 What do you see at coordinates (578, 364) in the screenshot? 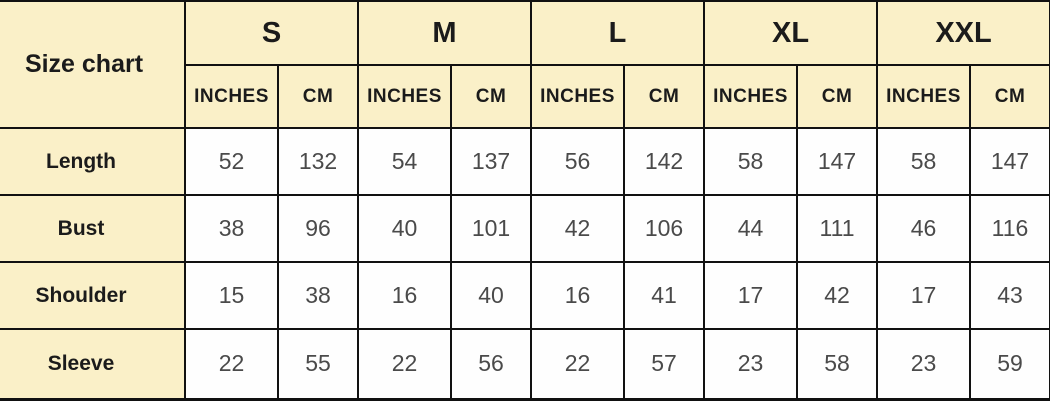
I see `sleeve-l-inches: 22` at bounding box center [578, 364].